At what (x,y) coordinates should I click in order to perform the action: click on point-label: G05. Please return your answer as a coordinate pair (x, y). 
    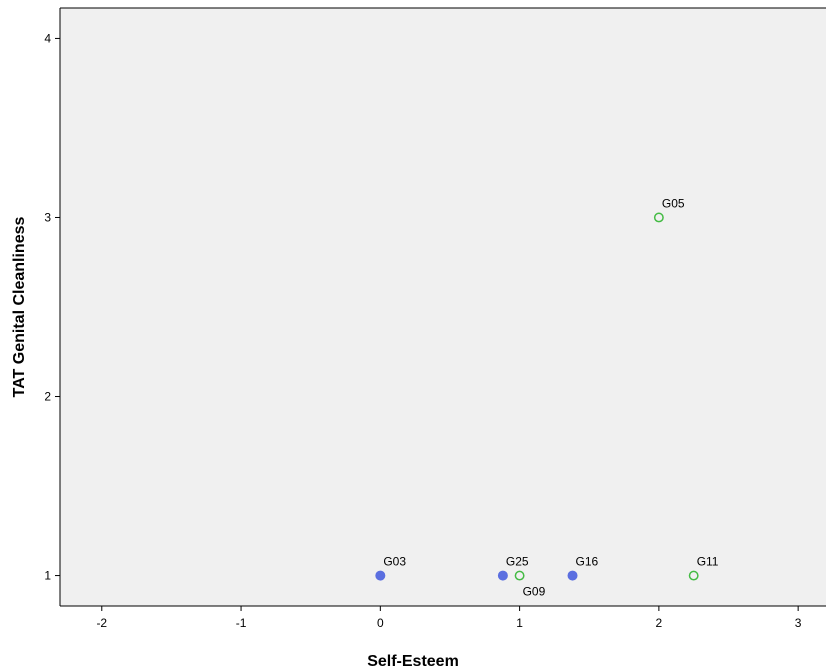
    Looking at the image, I should click on (673, 203).